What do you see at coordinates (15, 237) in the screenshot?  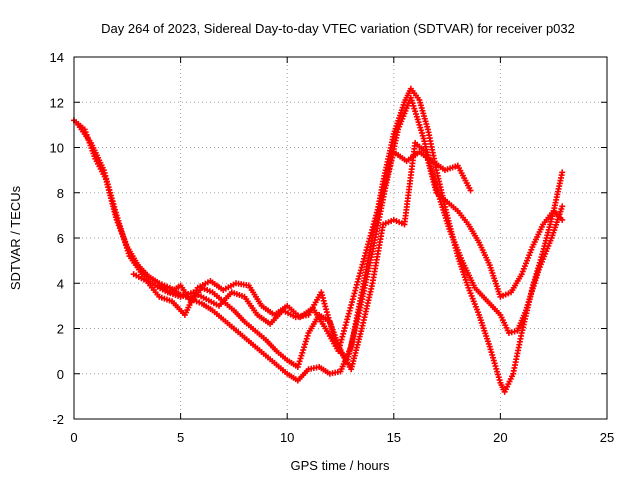 I see `y-axis-label: SDTVAR / TECUs` at bounding box center [15, 237].